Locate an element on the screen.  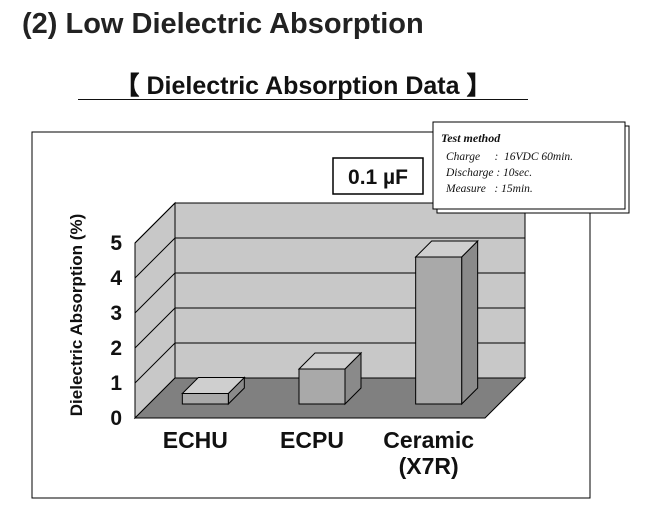
test-method-box is located at coordinates (529, 165).